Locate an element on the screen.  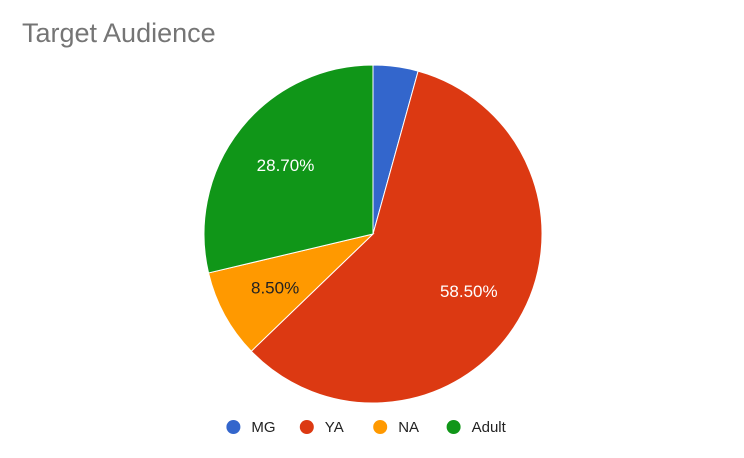
pie-slice-adult is located at coordinates (288, 169).